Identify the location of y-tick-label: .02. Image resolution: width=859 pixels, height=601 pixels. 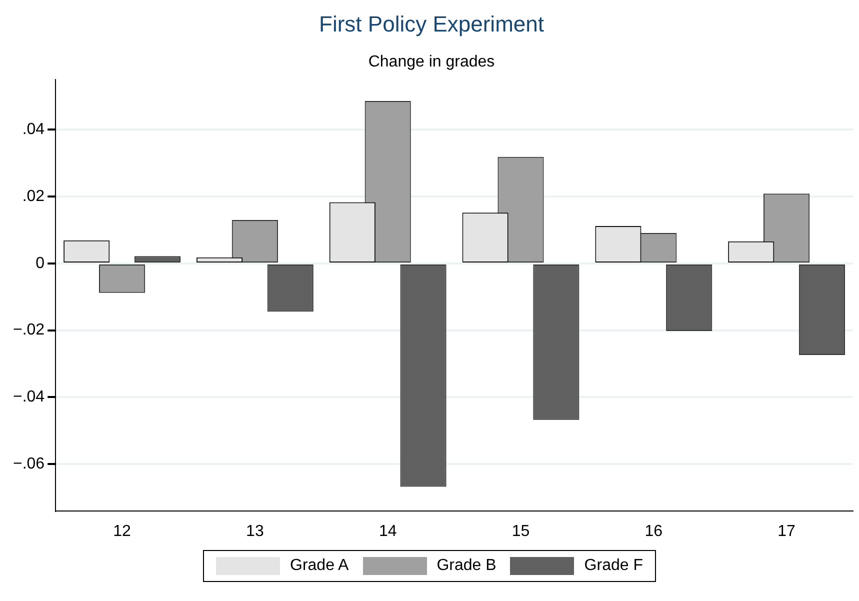
(33, 196).